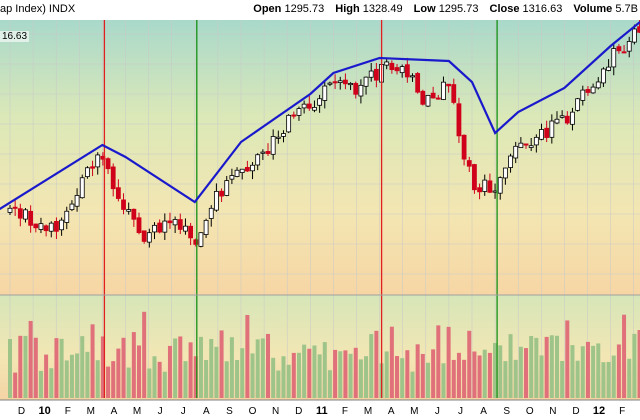 The image size is (640, 420). I want to click on x-axis-month-label: N, so click(275, 411).